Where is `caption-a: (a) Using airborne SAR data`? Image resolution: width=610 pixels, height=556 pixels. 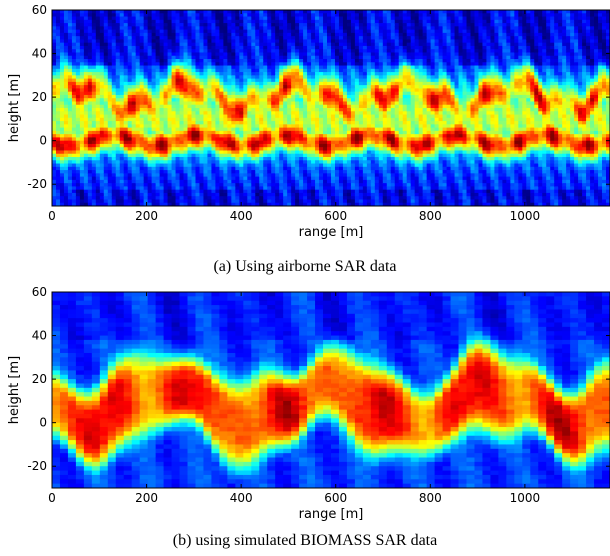 caption-a: (a) Using airborne SAR data is located at coordinates (305, 266).